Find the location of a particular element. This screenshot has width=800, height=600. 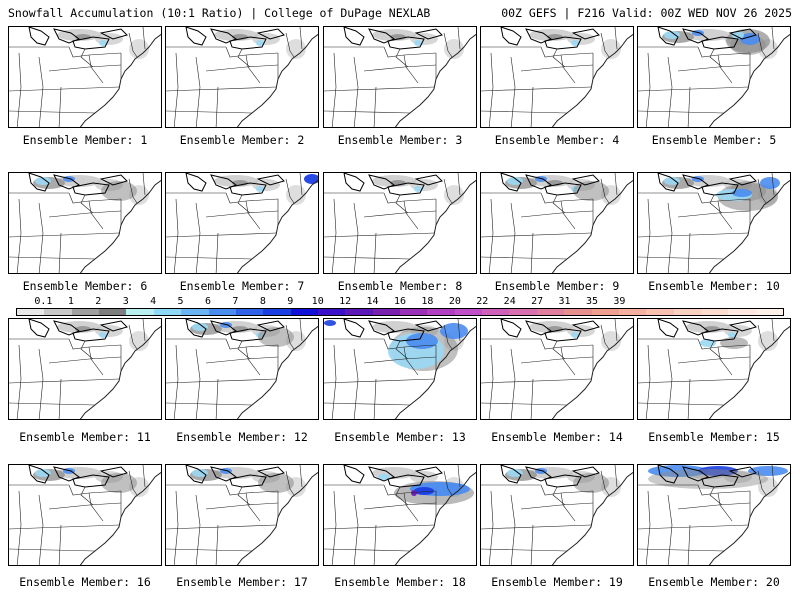

colorbar-tick-label: 5 is located at coordinates (180, 301).